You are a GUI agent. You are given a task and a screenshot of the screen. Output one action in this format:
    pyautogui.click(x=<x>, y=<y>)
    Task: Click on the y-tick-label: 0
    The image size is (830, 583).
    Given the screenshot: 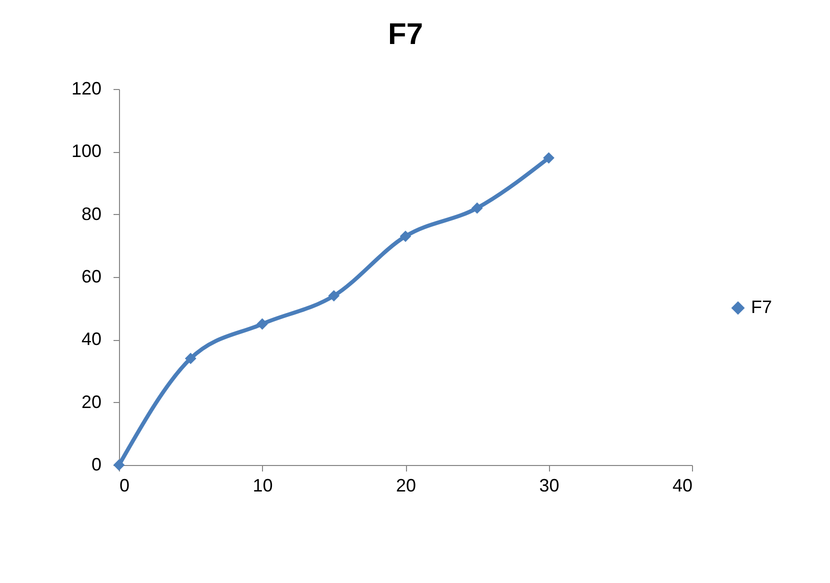 What is the action you would take?
    pyautogui.click(x=96, y=464)
    